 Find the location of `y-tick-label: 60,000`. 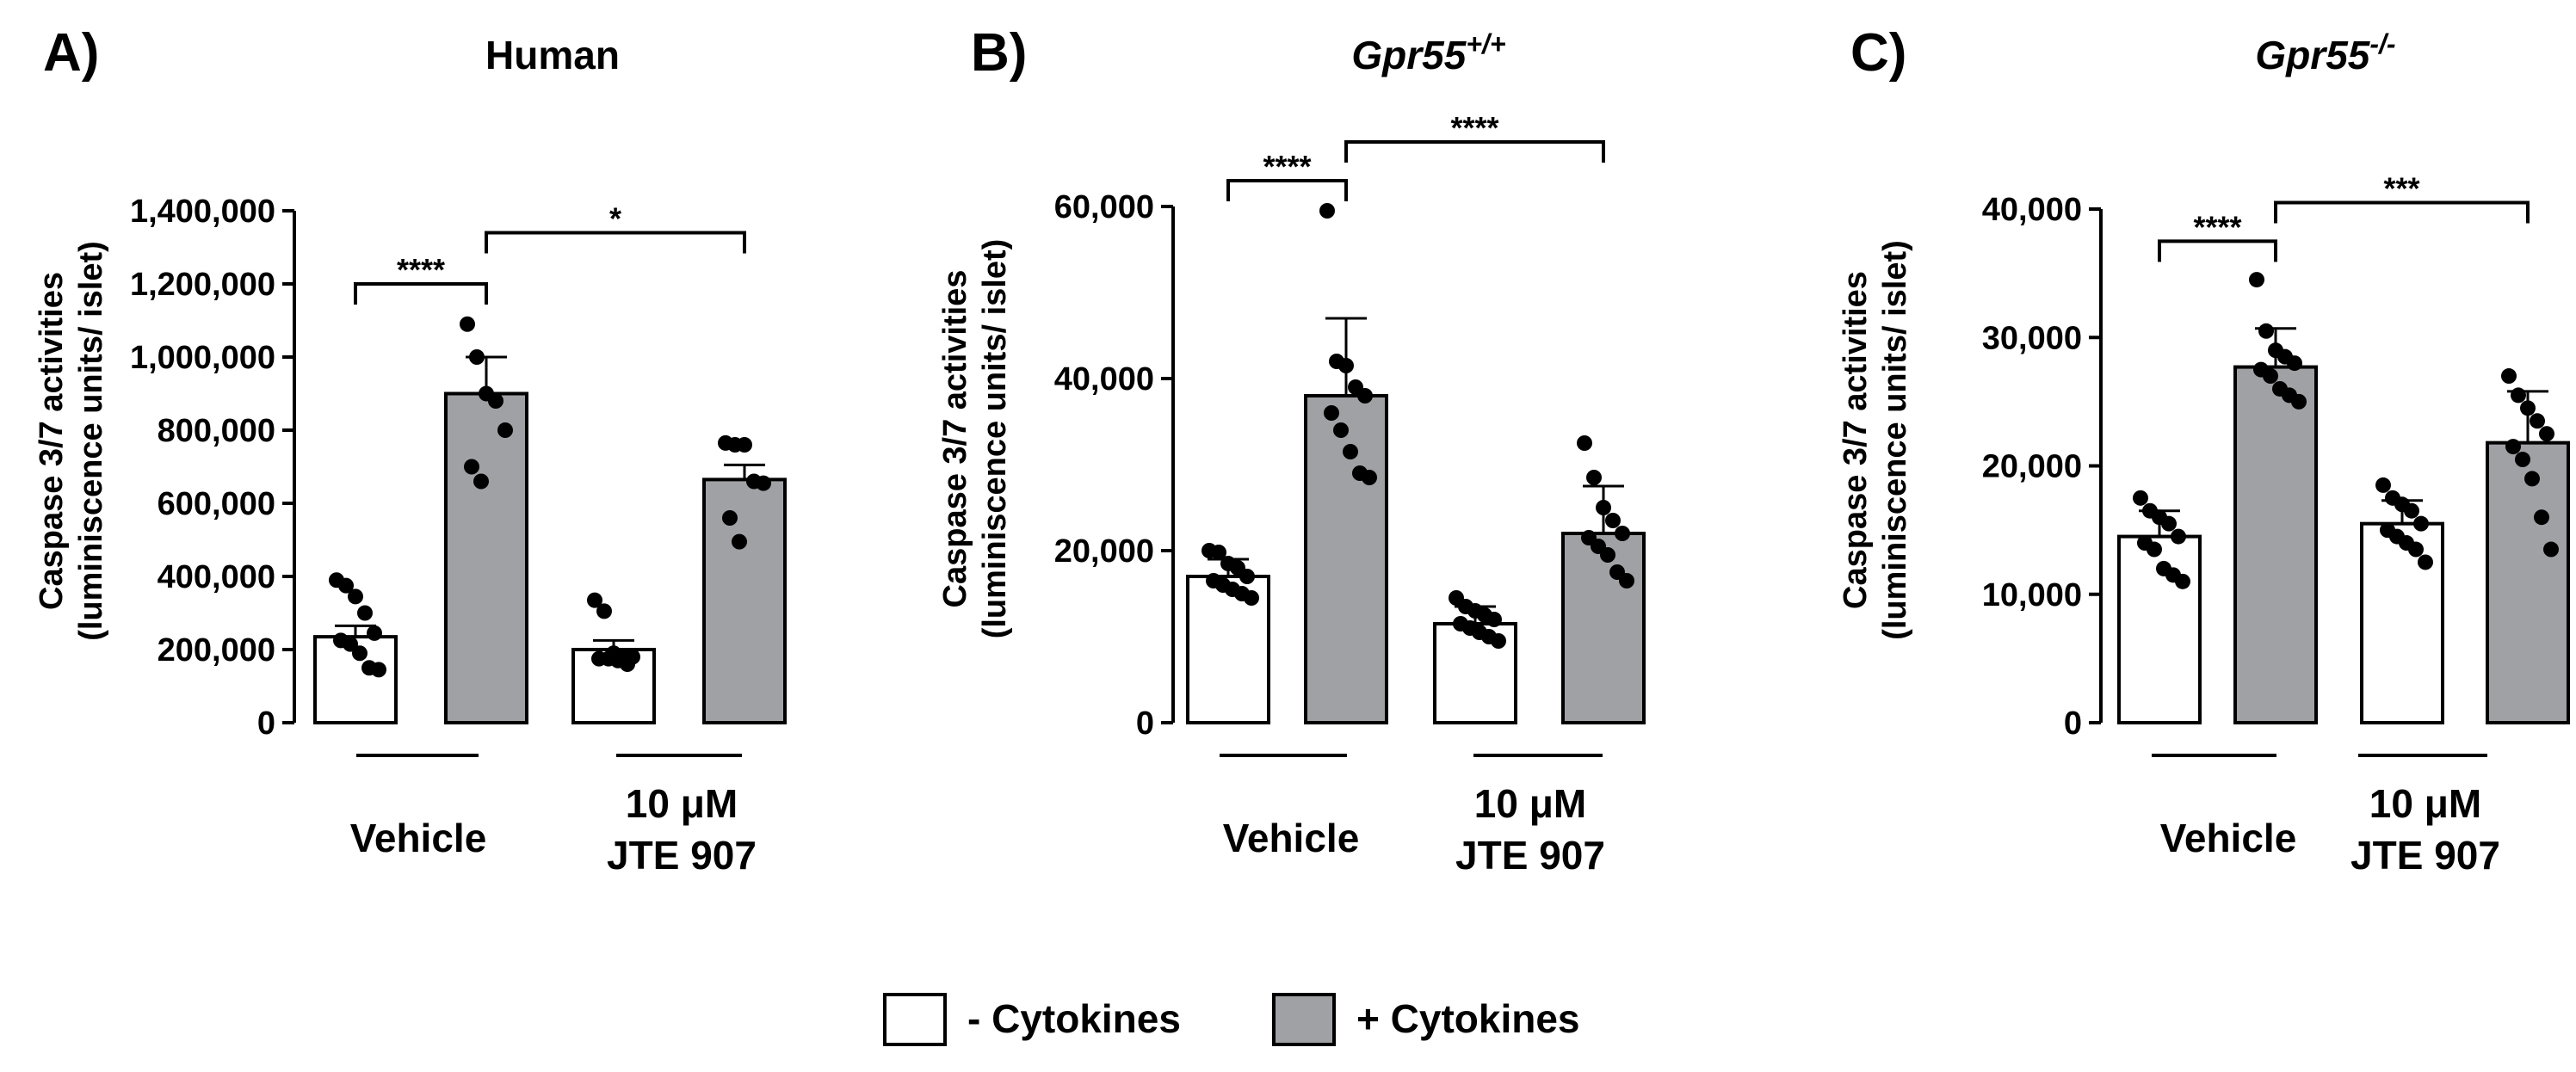

y-tick-label: 60,000 is located at coordinates (1104, 207).